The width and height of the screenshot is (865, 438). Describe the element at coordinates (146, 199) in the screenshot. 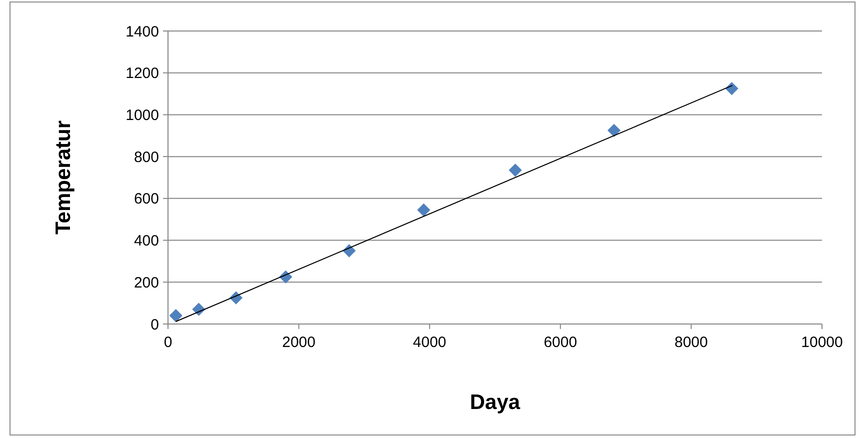

I see `y-tick-label: 600` at that location.